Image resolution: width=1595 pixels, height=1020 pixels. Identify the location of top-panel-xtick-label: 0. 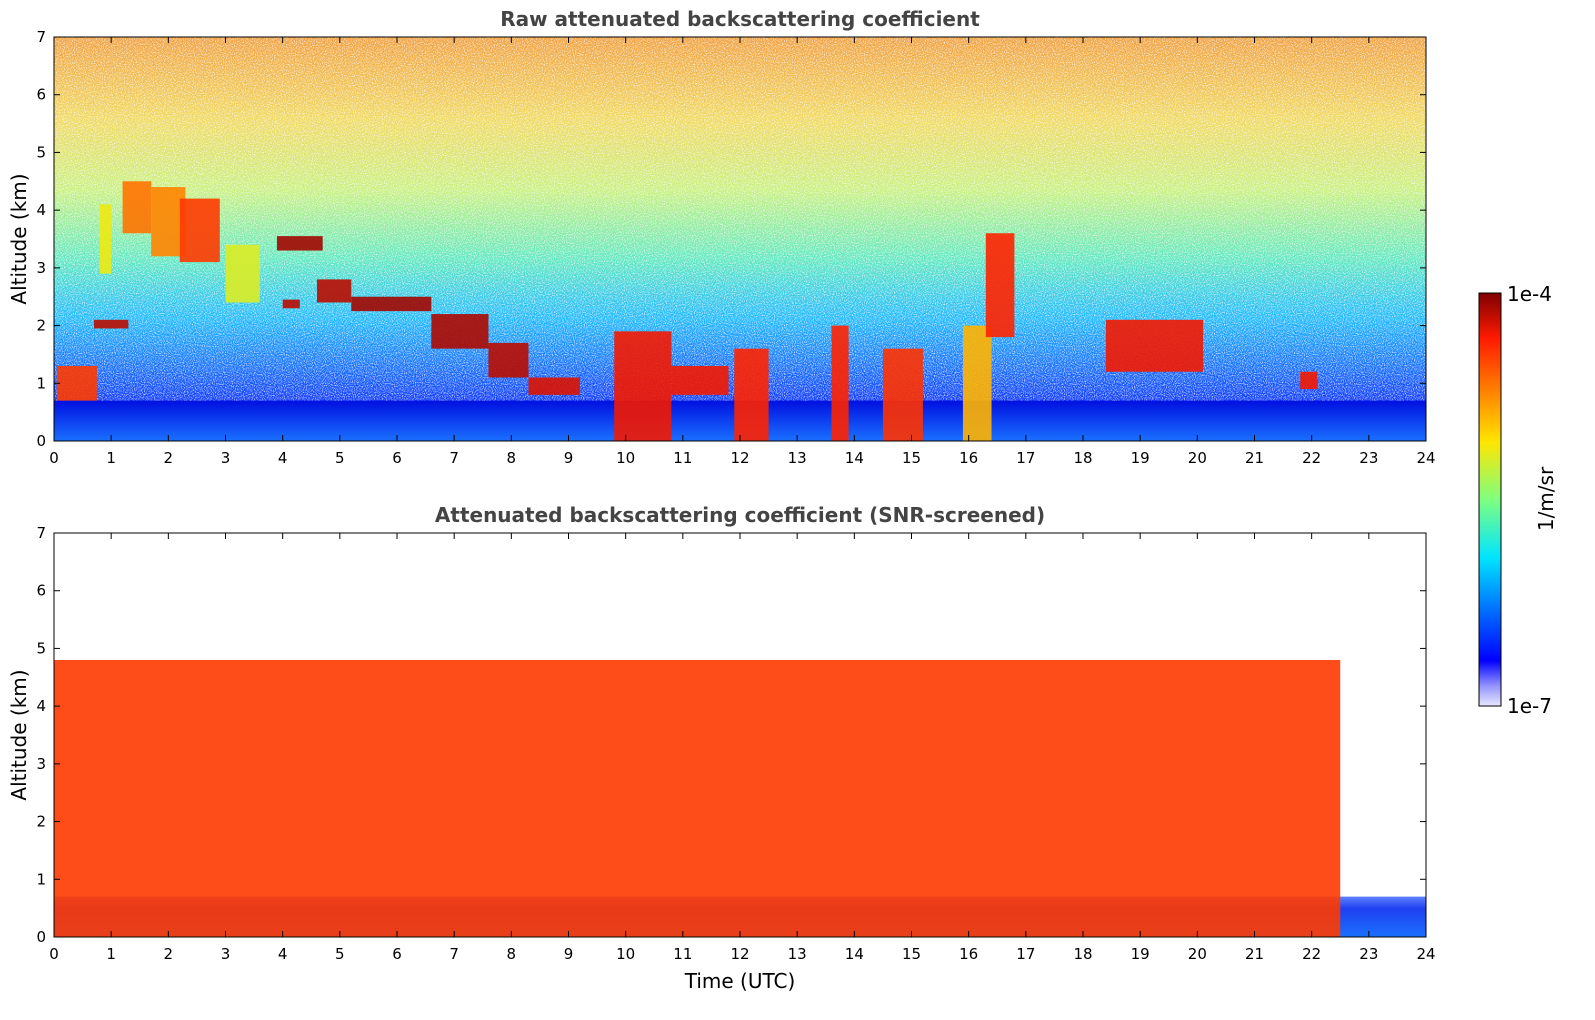
(54, 458).